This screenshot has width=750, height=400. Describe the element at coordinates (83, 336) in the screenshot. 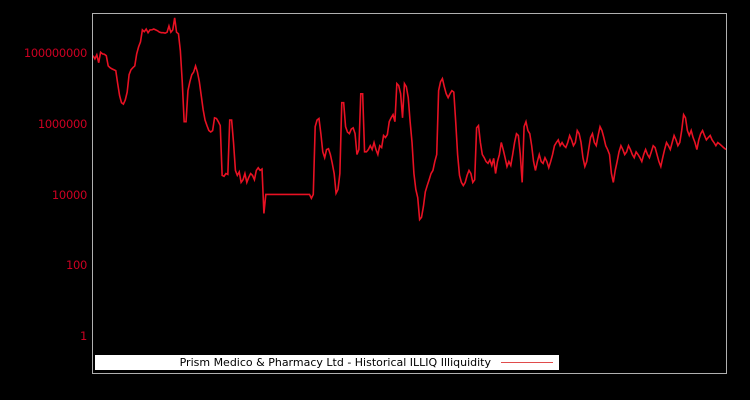

I see `y-tick-1: 1` at that location.